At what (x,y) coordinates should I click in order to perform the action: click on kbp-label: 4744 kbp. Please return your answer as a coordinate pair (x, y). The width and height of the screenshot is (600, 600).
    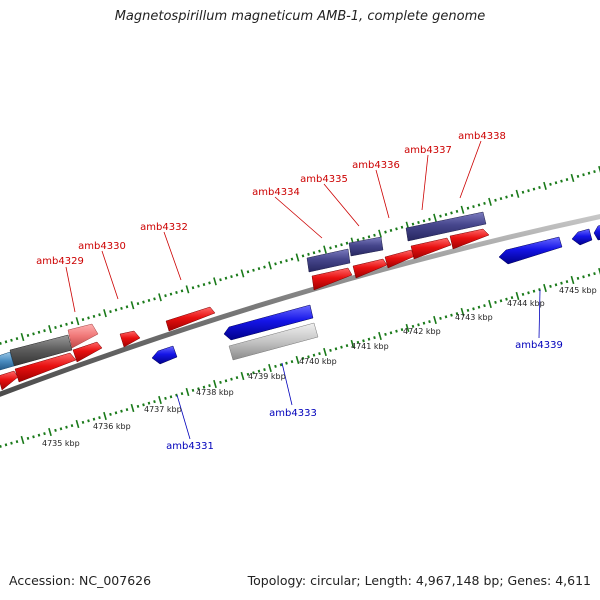
    Looking at the image, I should click on (526, 303).